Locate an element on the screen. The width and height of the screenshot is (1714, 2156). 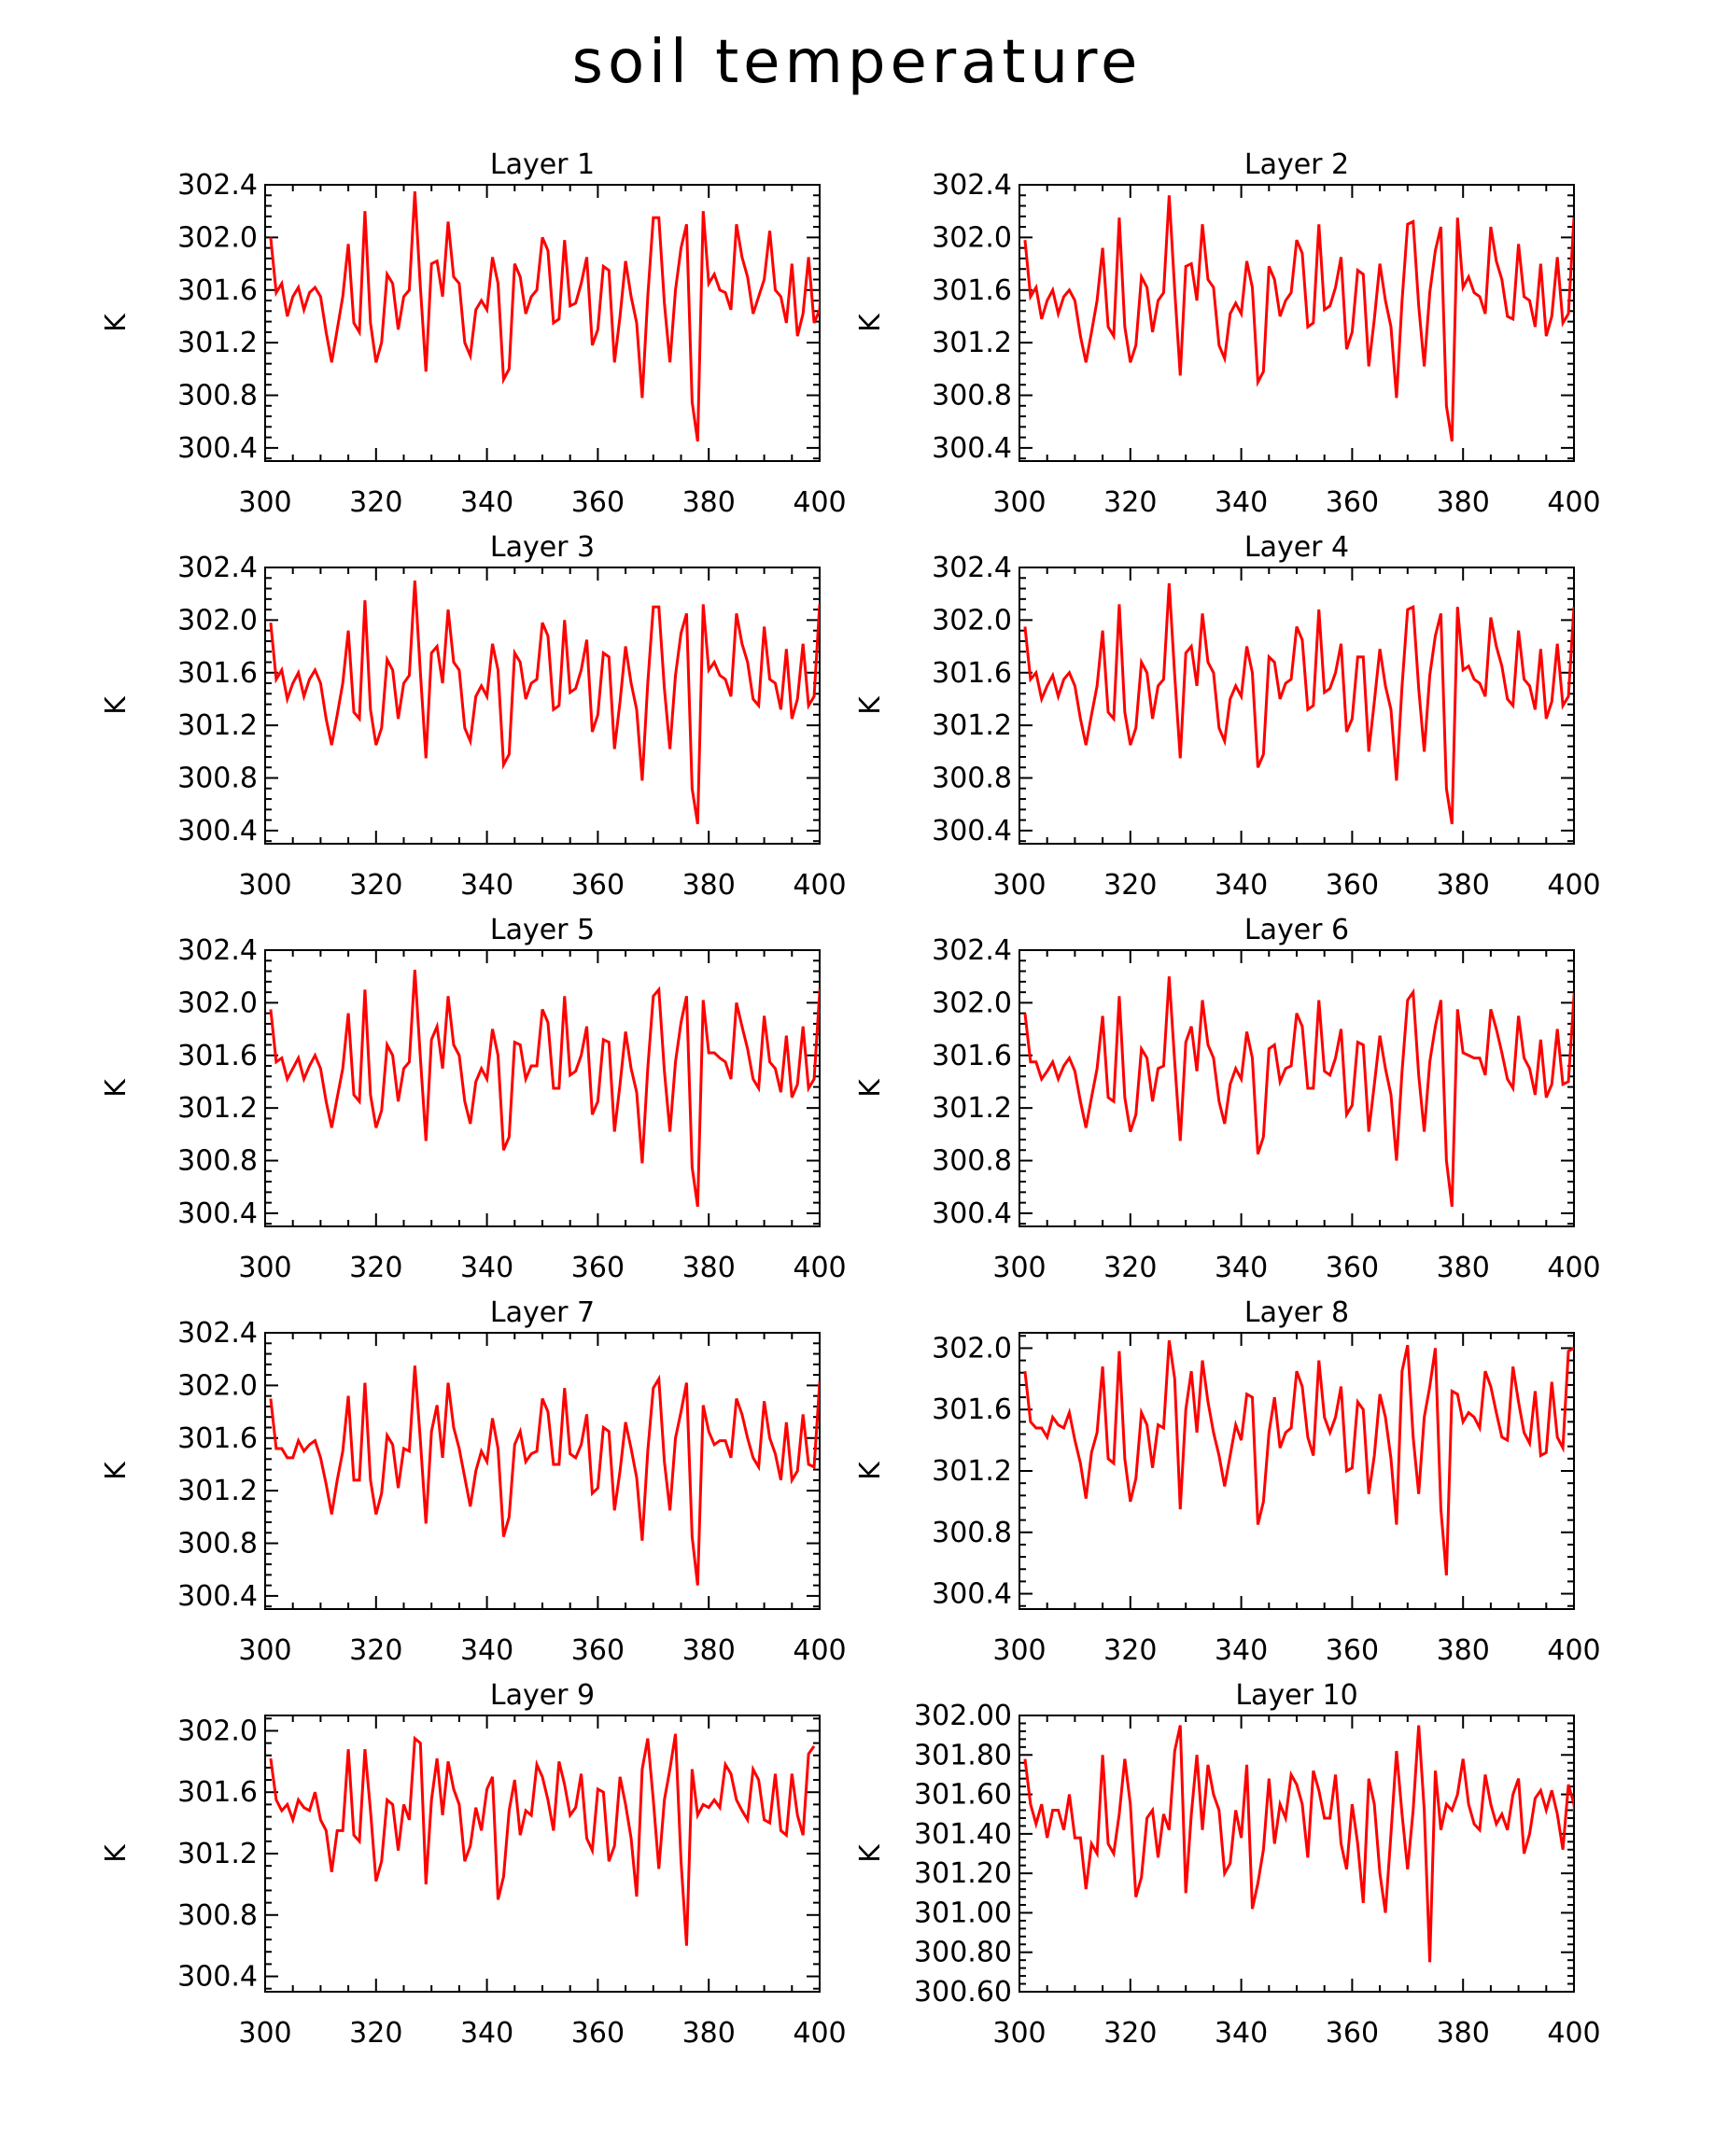
panel-title: Layer 10 is located at coordinates (1296, 1695).